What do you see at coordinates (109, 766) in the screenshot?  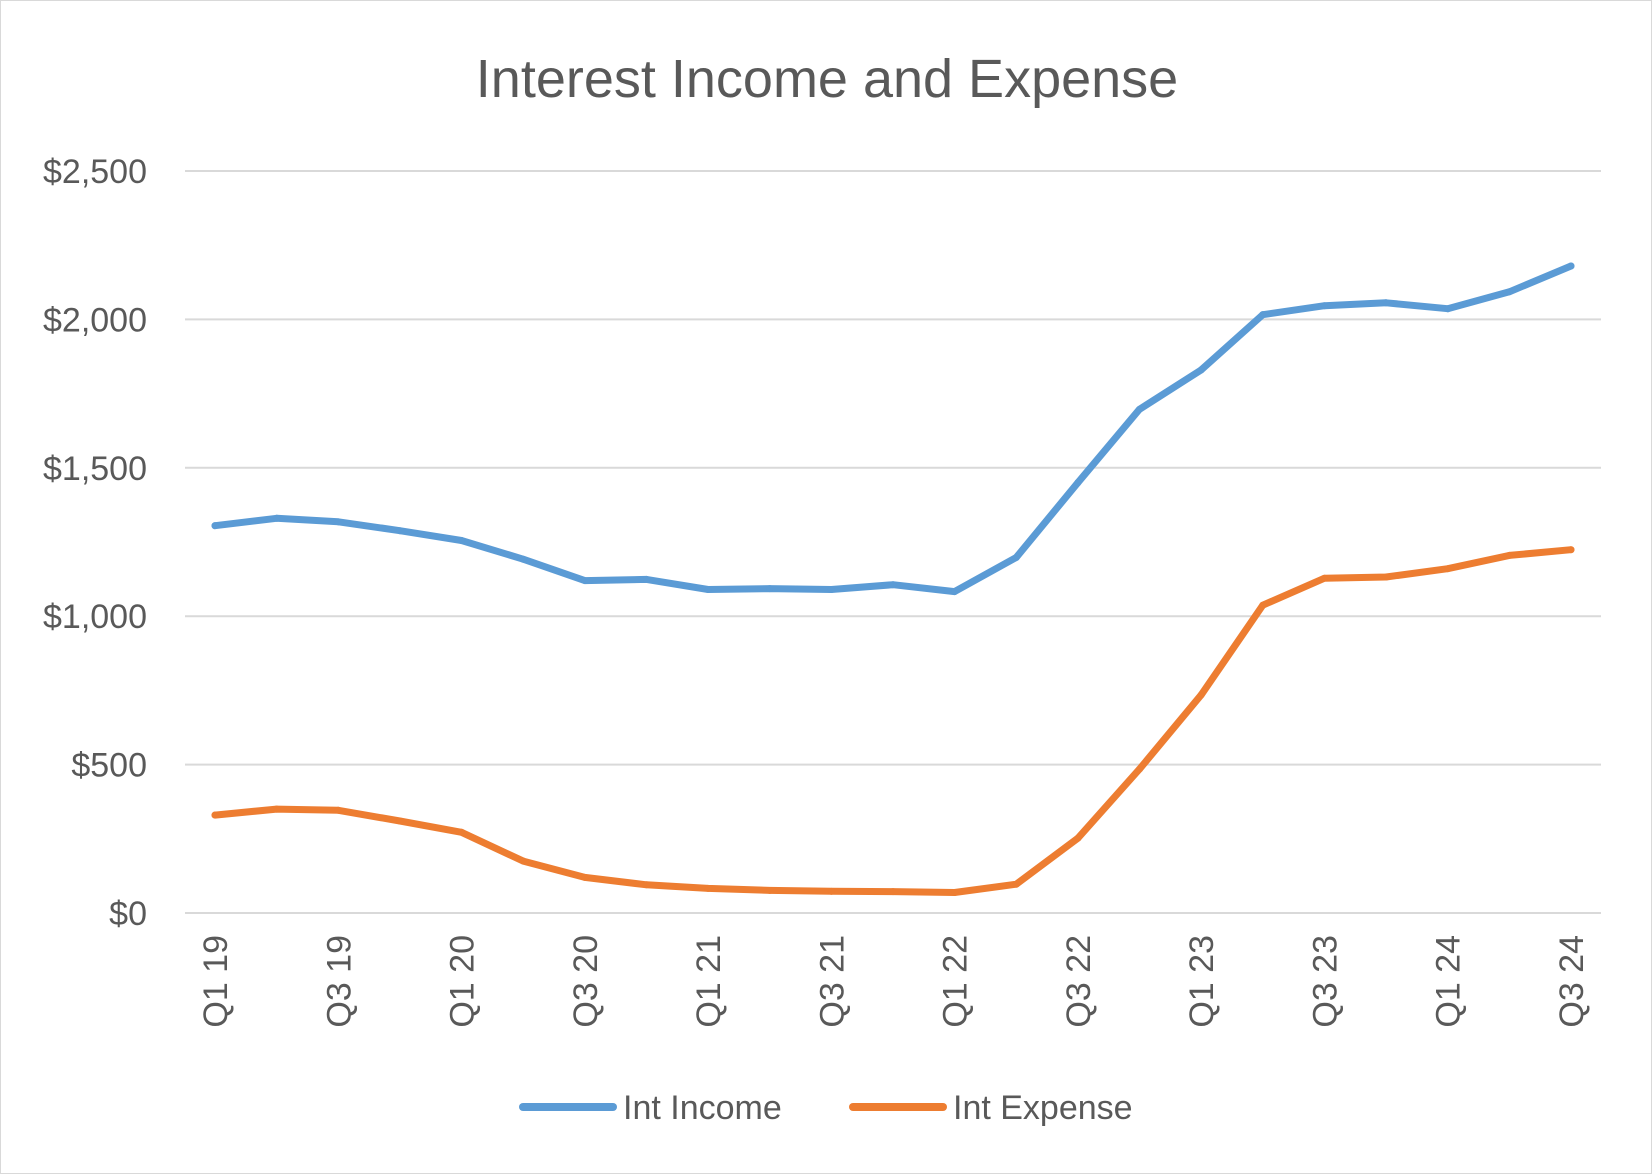 I see `y-tick-label: $500` at bounding box center [109, 766].